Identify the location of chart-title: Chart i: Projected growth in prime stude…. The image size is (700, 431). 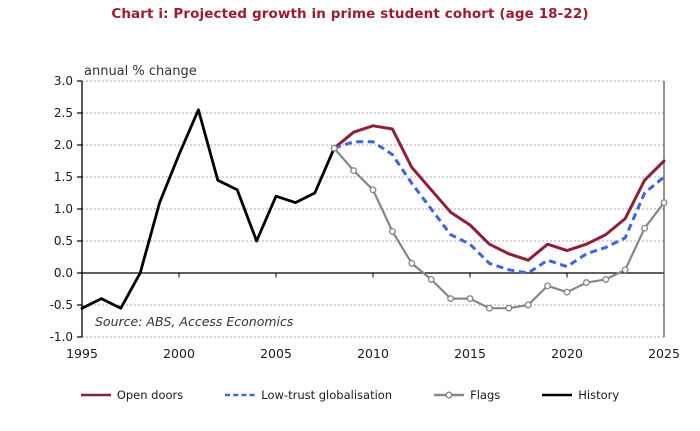
(350, 14).